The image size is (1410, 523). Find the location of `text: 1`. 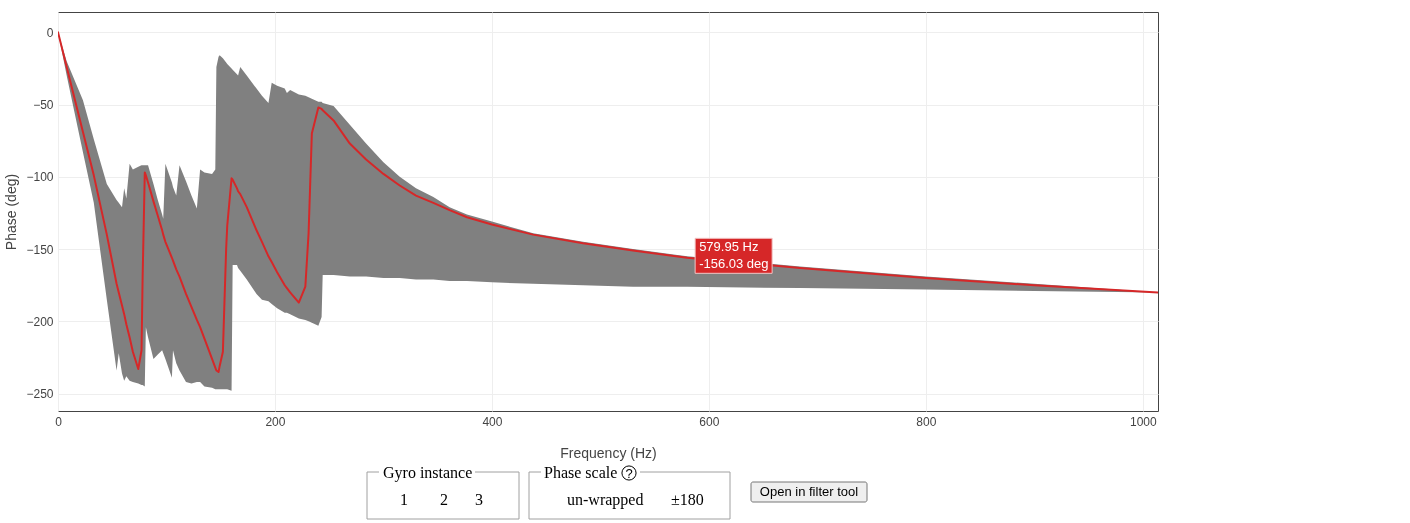

text: 1 is located at coordinates (404, 499).